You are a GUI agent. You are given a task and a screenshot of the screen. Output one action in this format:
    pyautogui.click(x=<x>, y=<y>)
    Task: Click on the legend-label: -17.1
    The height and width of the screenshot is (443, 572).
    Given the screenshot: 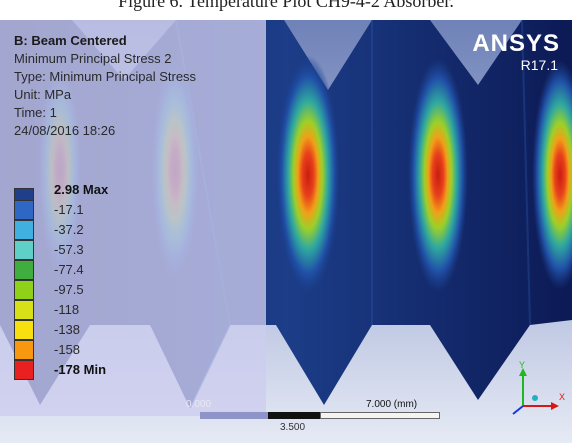 What is the action you would take?
    pyautogui.click(x=69, y=209)
    